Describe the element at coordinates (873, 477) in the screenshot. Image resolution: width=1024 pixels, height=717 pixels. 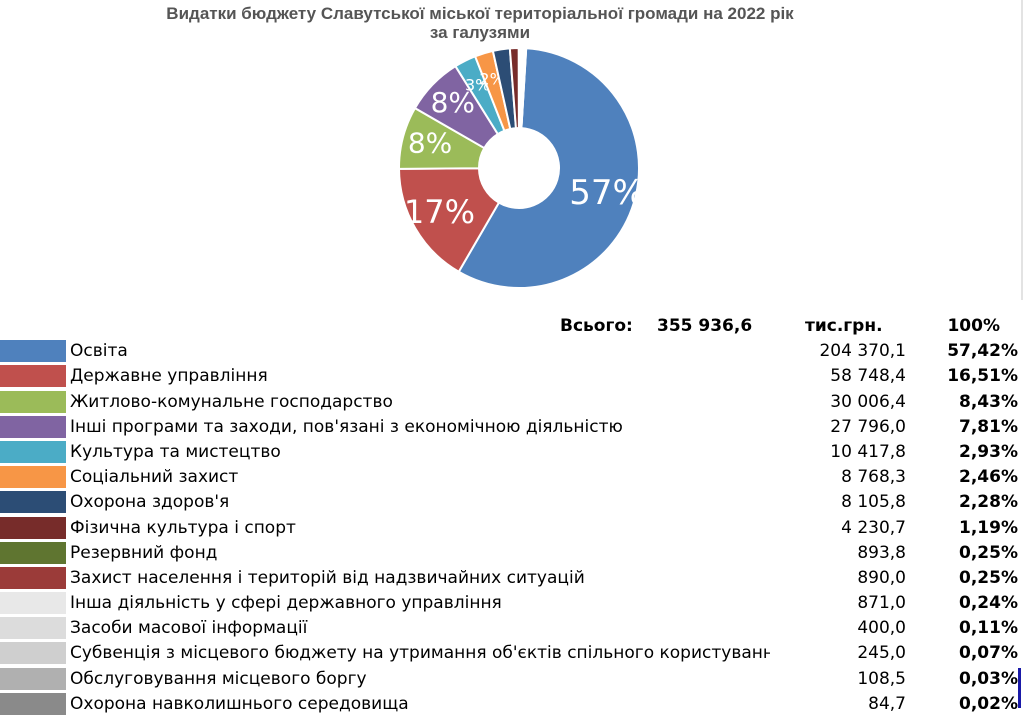
I see `category-value: 8 768,3` at that location.